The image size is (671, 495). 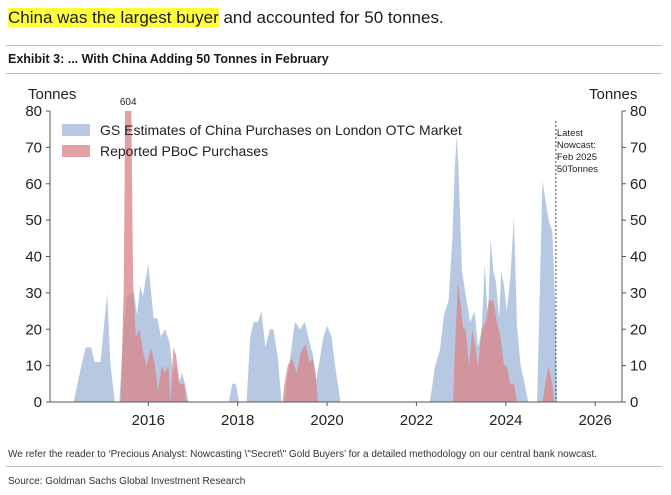 What do you see at coordinates (638, 147) in the screenshot?
I see `y-tick-label-right: 70` at bounding box center [638, 147].